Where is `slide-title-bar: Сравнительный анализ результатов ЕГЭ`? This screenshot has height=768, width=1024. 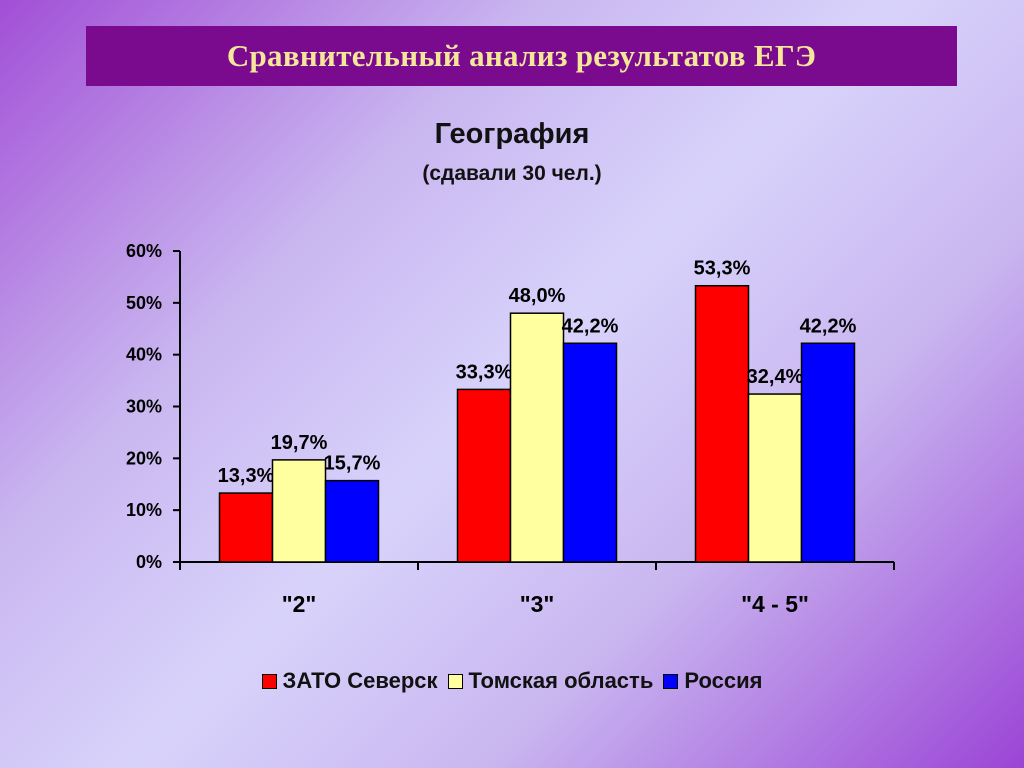 slide-title-bar: Сравнительный анализ результатов ЕГЭ is located at coordinates (521, 56).